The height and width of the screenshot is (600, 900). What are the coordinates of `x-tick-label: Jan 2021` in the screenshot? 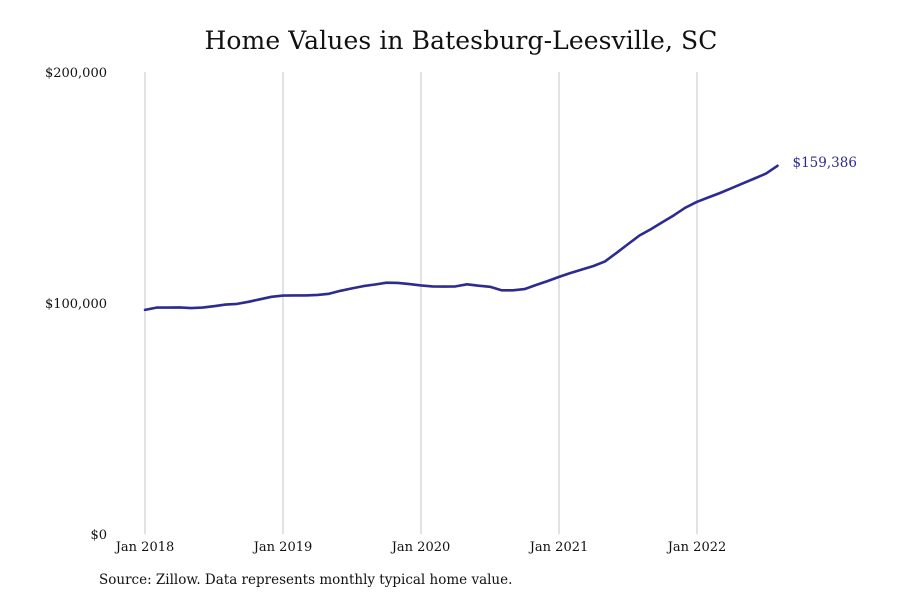 It's located at (558, 547).